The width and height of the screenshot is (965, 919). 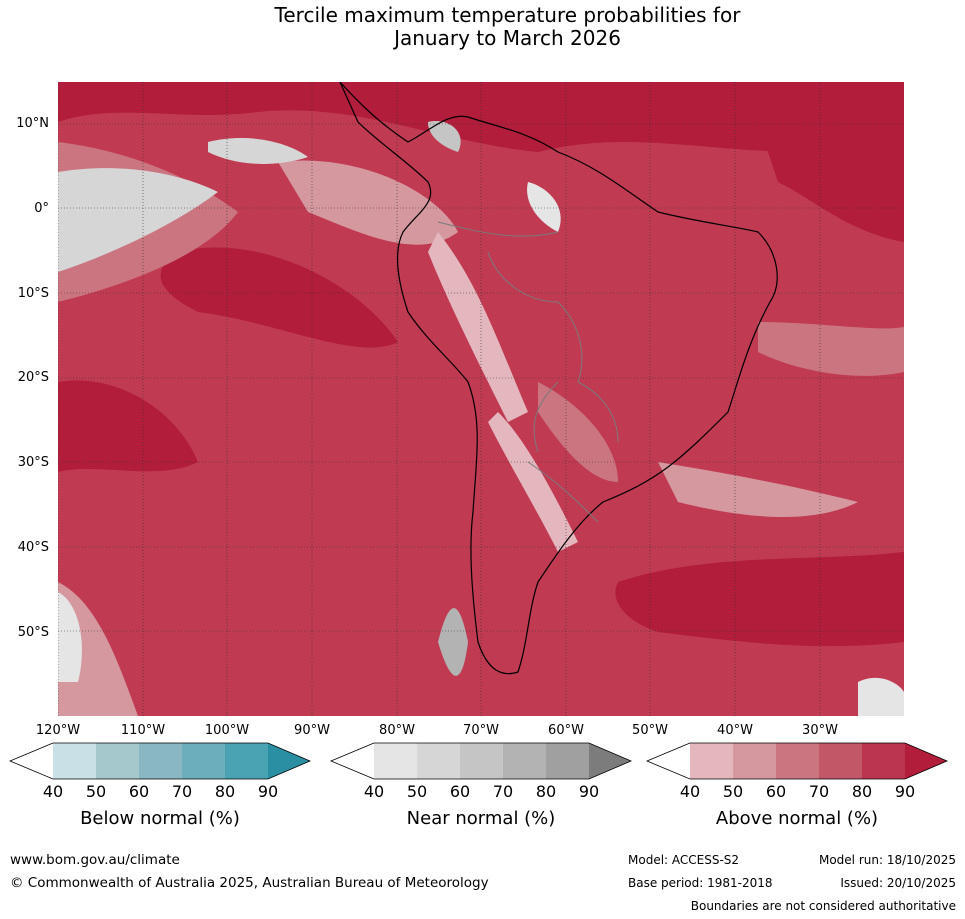 What do you see at coordinates (507, 38) in the screenshot?
I see `title-line-2: January to March 2026` at bounding box center [507, 38].